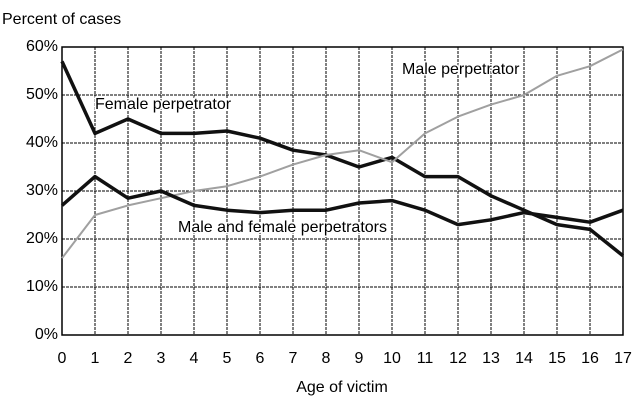  I want to click on y-tick-label: 50%, so click(42, 94).